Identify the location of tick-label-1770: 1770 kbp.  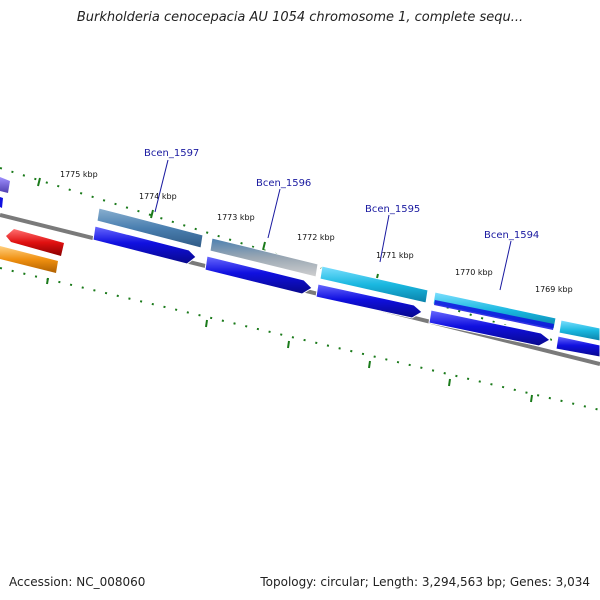
(474, 272).